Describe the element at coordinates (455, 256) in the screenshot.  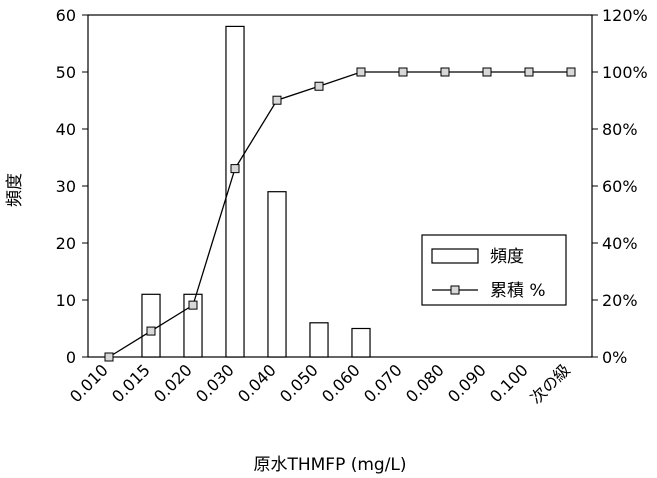
I see `legend-bar-swatch` at that location.